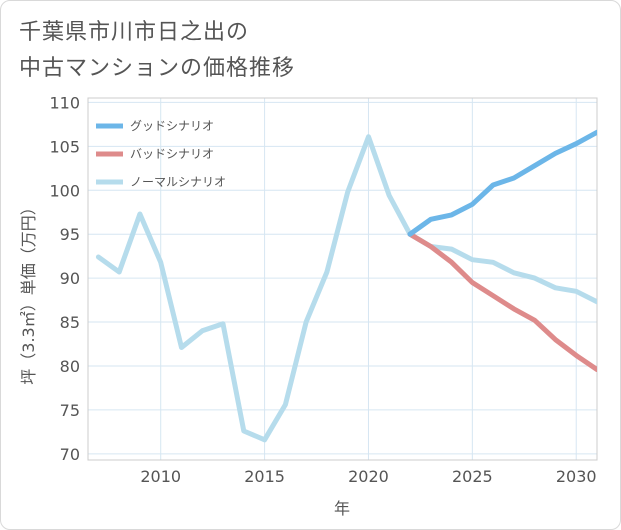 This screenshot has width=621, height=530. What do you see at coordinates (64, 190) in the screenshot?
I see `y-tick-label: 100` at bounding box center [64, 190].